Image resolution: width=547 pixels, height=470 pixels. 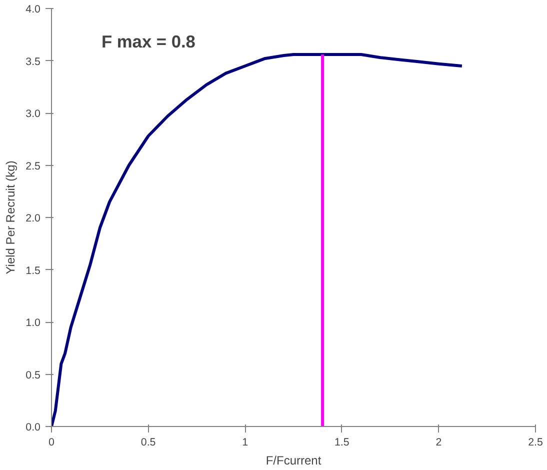 What do you see at coordinates (33, 428) in the screenshot?
I see `y-tick-label: 0.0` at bounding box center [33, 428].